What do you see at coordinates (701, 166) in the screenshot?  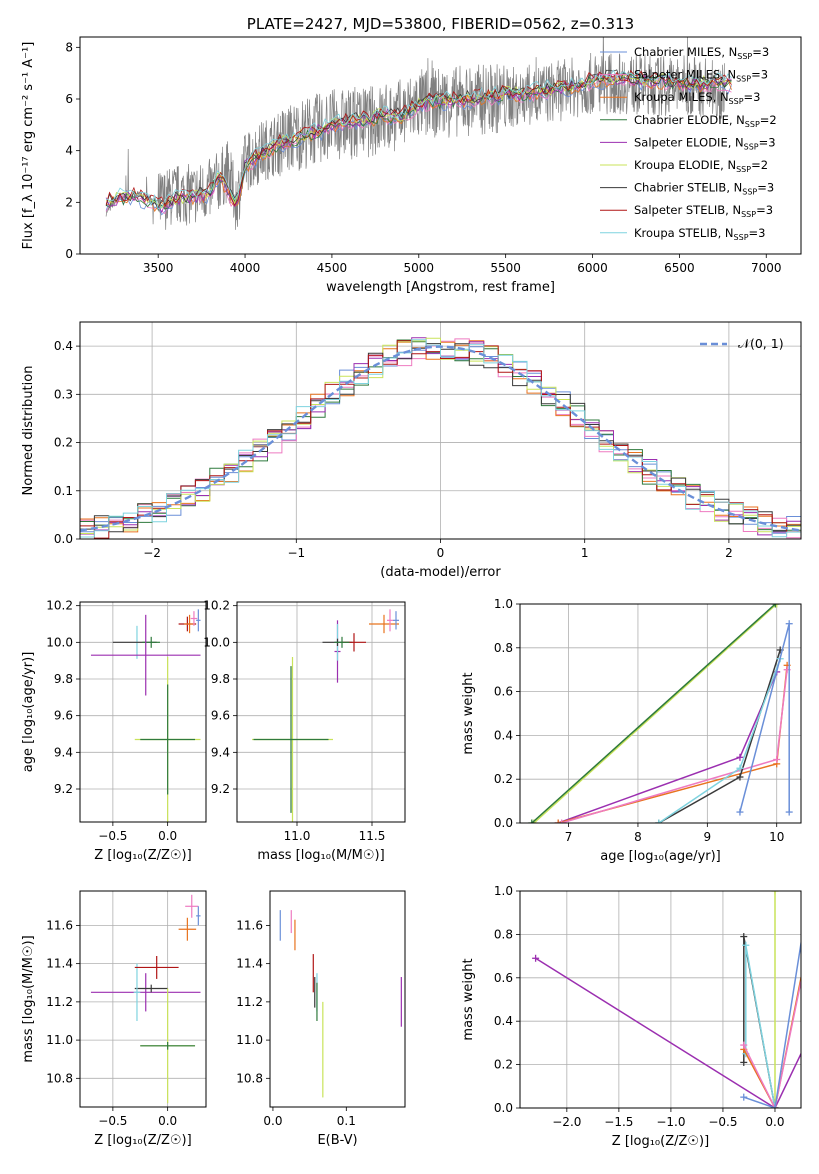 I see `legend-entry: Kroupa ELODIE, NSSP=2` at bounding box center [701, 166].